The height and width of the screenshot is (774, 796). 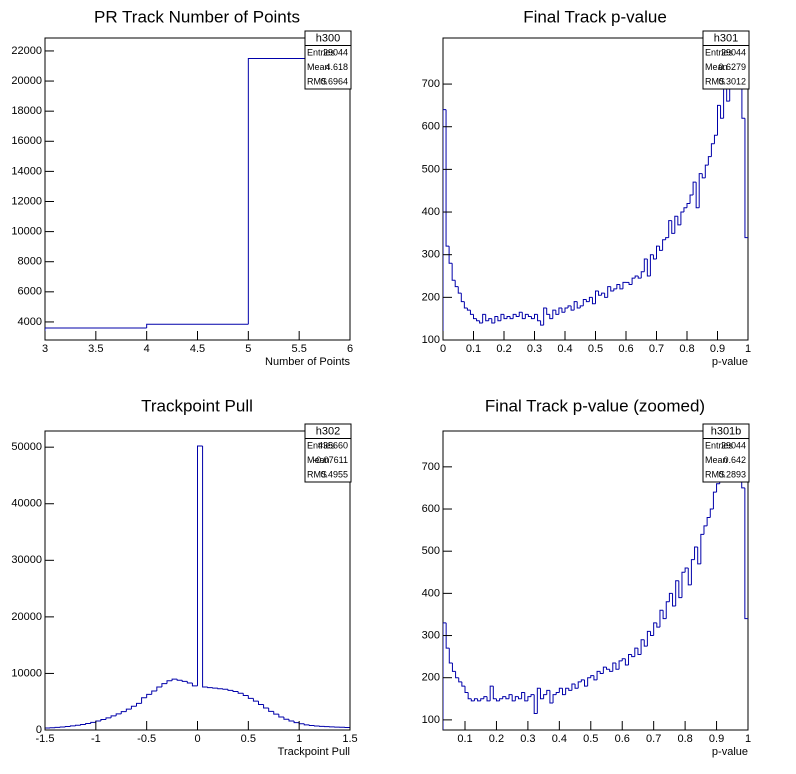 I want to click on stats-value: -0.07611, so click(x=330, y=460).